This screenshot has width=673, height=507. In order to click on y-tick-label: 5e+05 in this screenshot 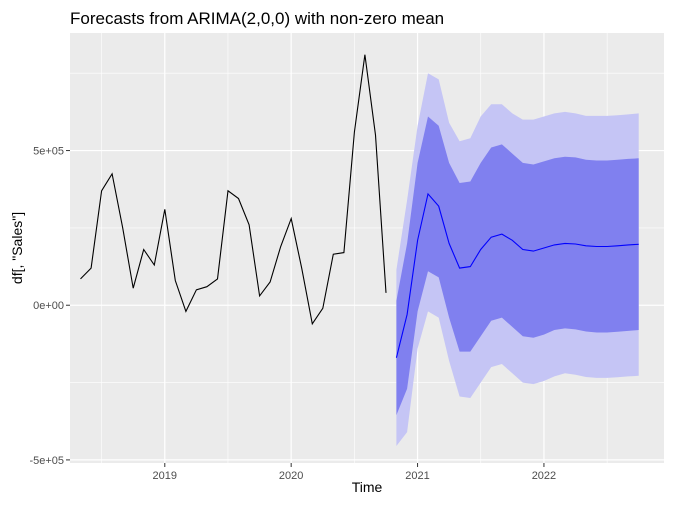, I will do `click(48, 152)`.